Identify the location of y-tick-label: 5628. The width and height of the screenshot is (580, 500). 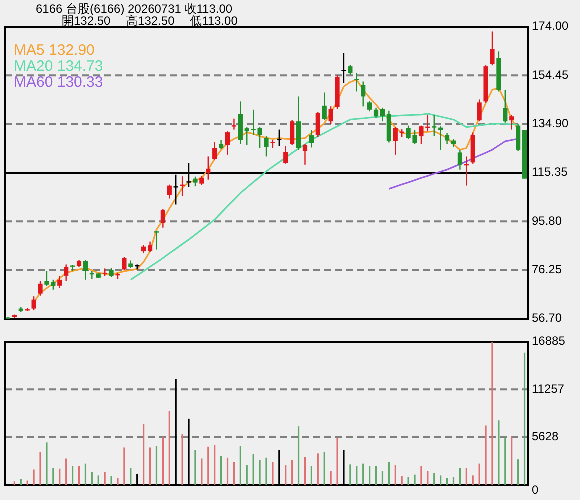
(546, 437).